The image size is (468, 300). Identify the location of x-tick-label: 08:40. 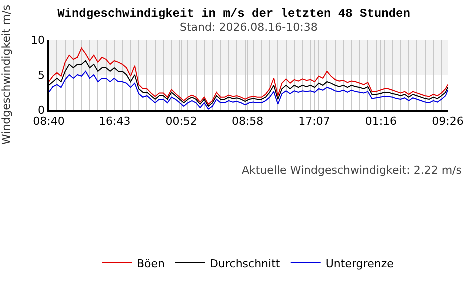
(49, 121).